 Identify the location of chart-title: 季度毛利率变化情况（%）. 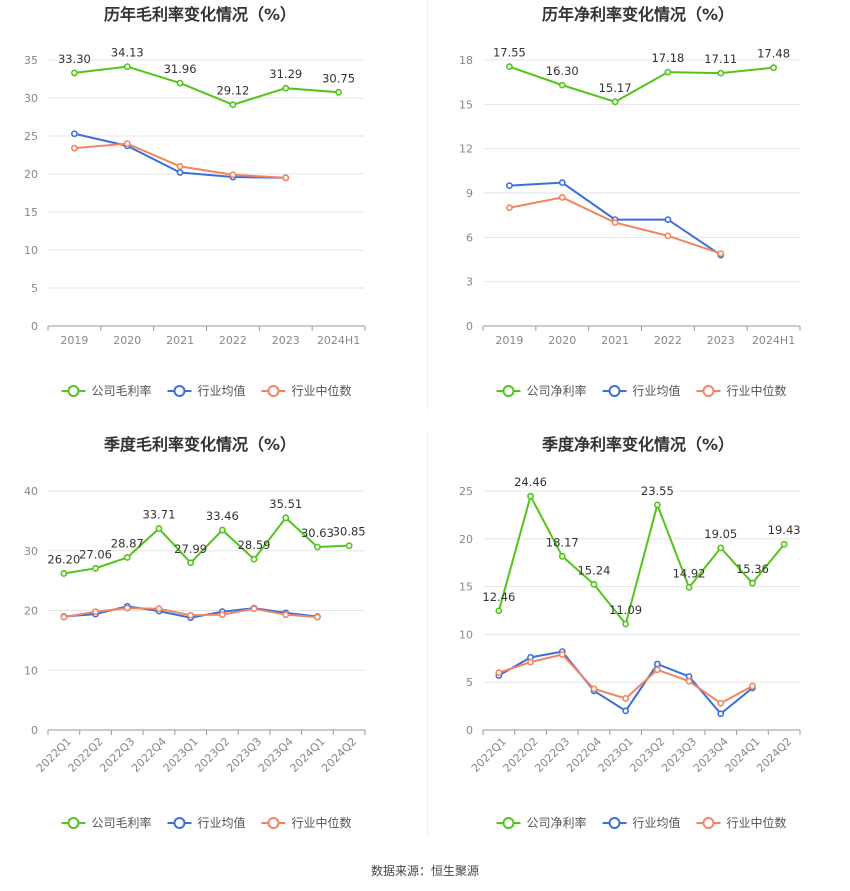
(199, 444).